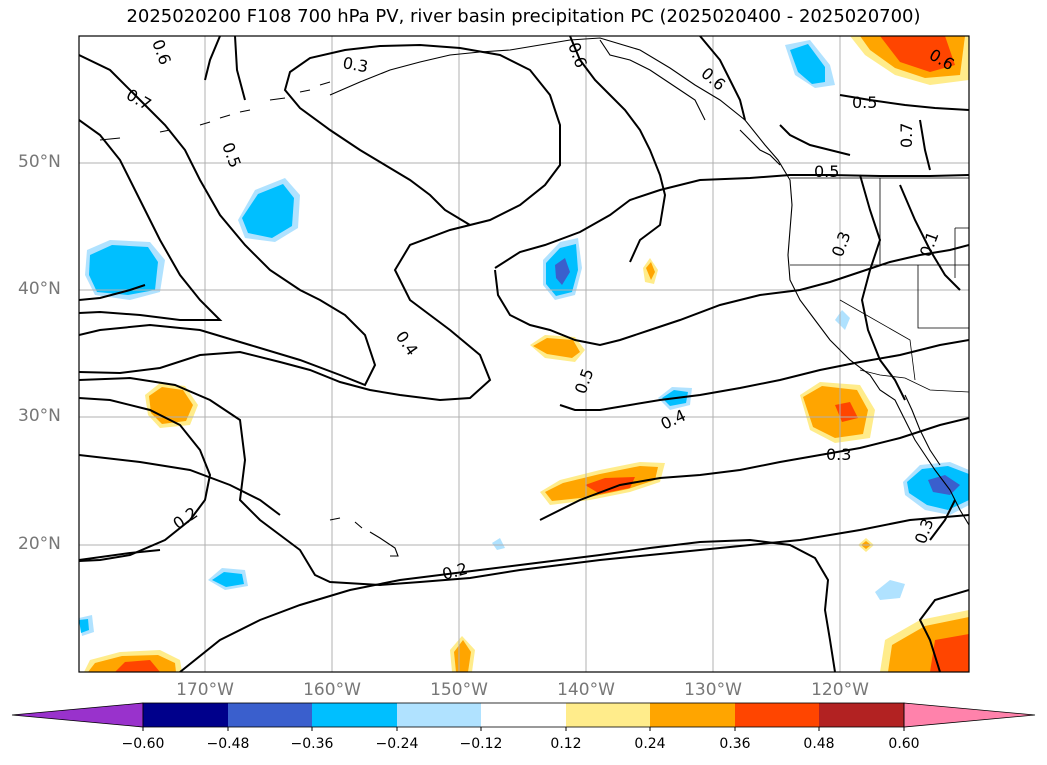  I want to click on lon-label: 150°W, so click(459, 690).